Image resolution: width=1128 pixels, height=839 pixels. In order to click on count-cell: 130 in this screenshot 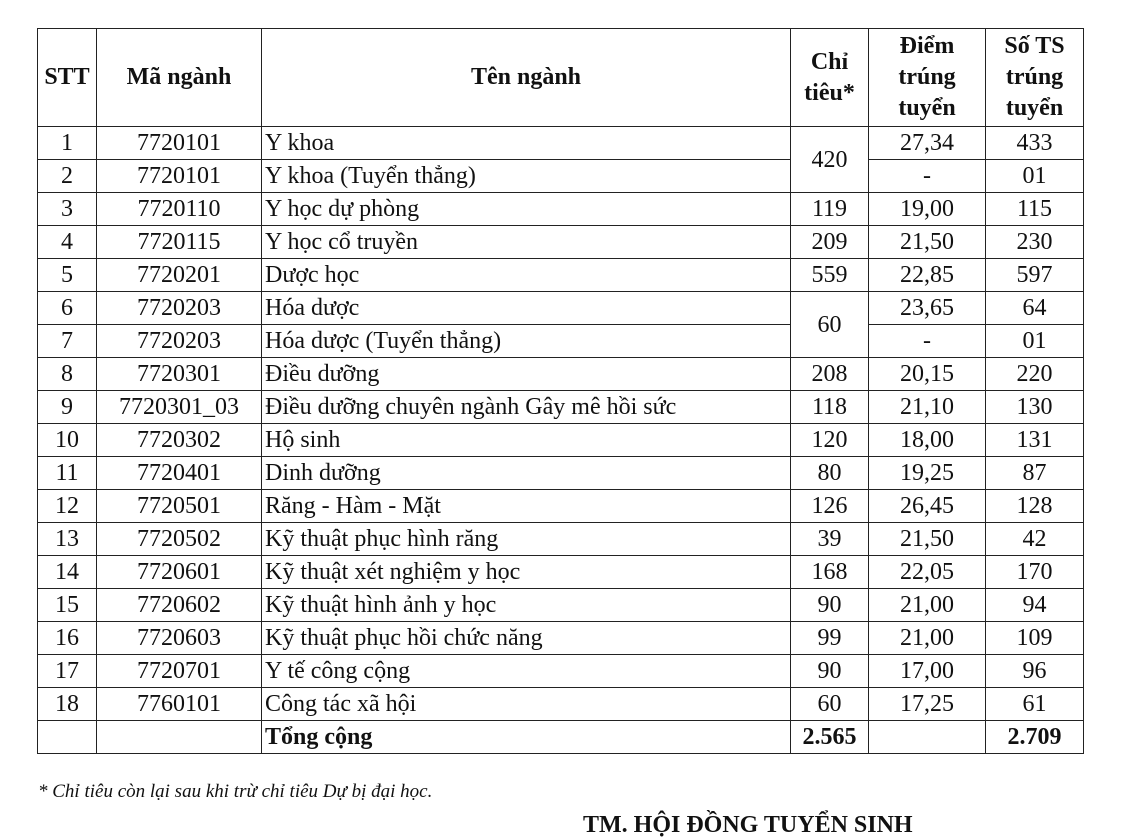, I will do `click(1034, 407)`.